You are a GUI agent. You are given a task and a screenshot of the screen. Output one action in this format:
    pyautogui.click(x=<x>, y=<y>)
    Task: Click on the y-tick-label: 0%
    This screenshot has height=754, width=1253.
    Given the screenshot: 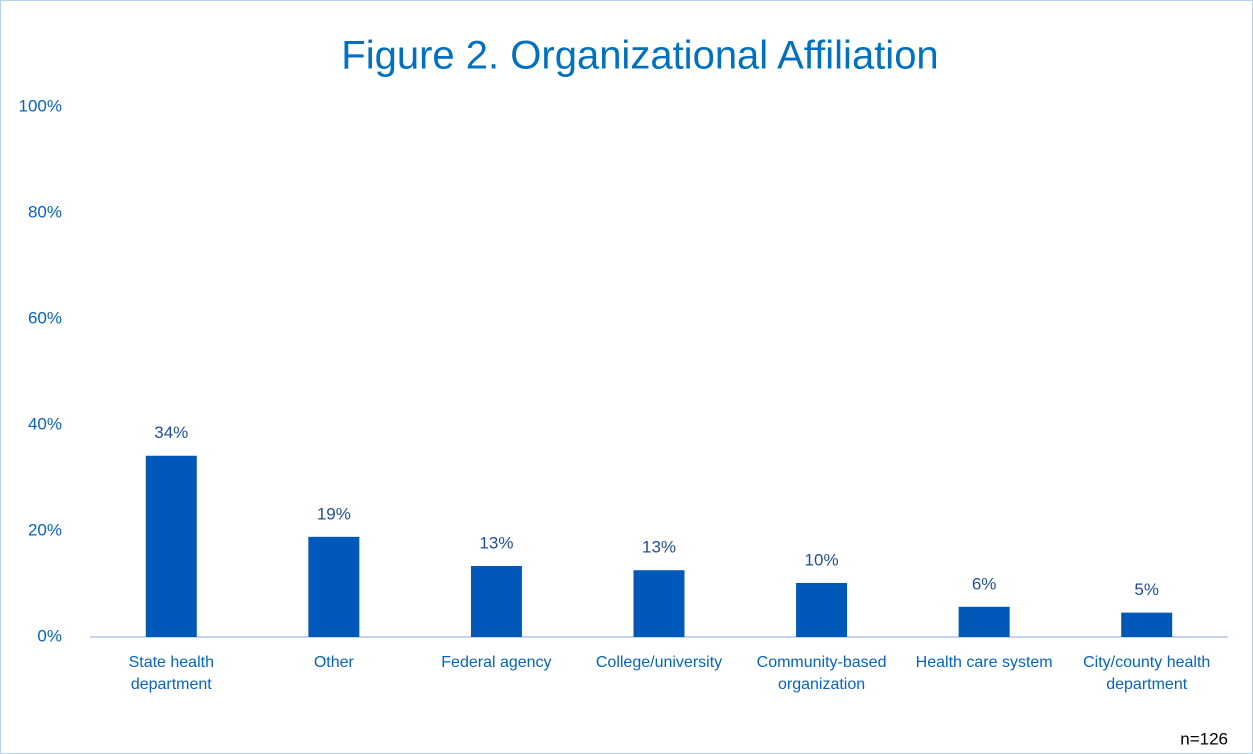 What is the action you would take?
    pyautogui.click(x=49, y=635)
    